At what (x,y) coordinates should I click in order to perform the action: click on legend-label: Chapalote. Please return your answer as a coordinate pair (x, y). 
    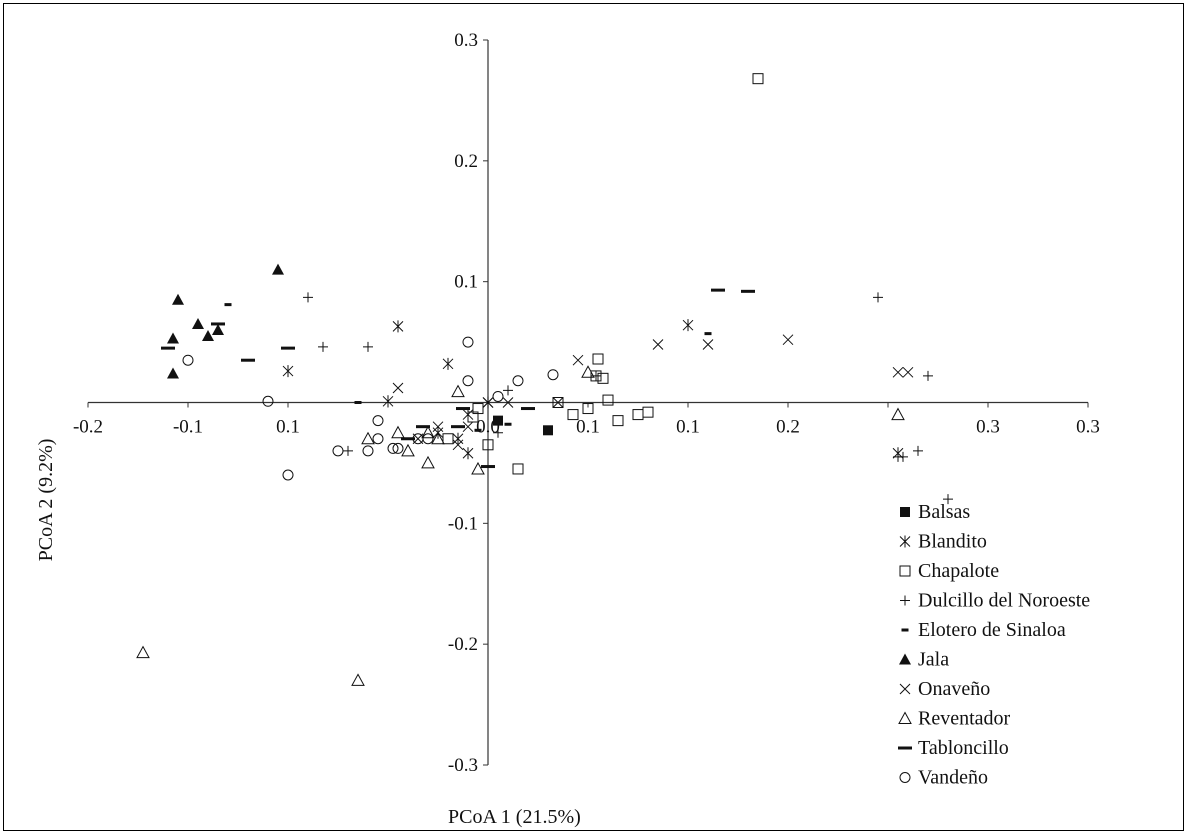
    Looking at the image, I should click on (958, 571).